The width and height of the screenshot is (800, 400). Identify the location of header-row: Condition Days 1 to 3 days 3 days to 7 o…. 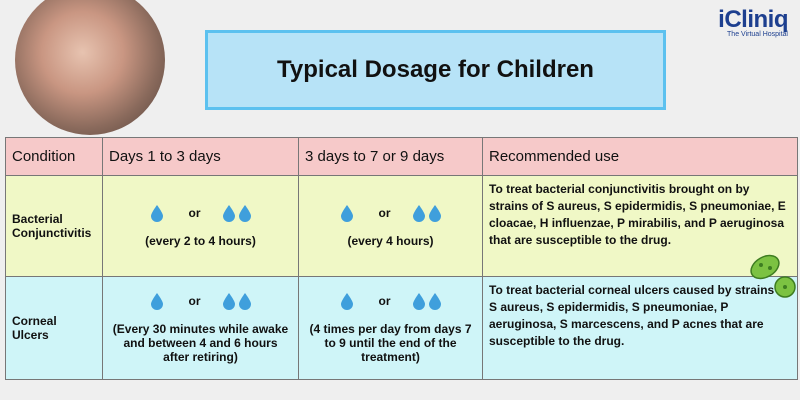
(401, 156).